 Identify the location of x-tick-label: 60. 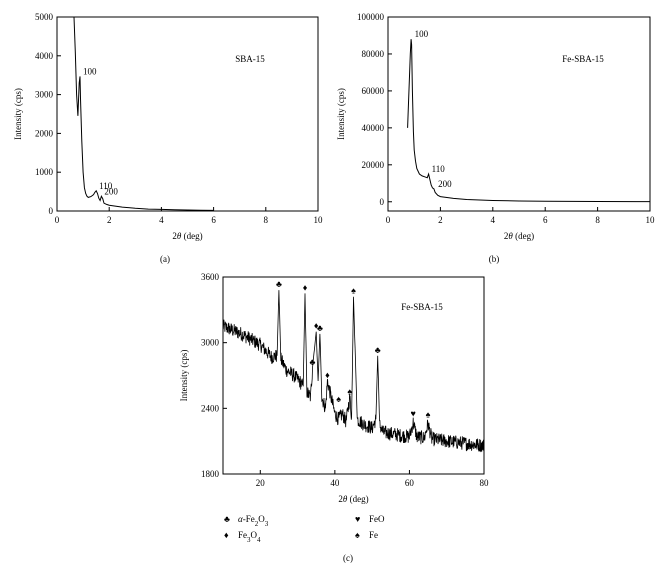
(410, 483).